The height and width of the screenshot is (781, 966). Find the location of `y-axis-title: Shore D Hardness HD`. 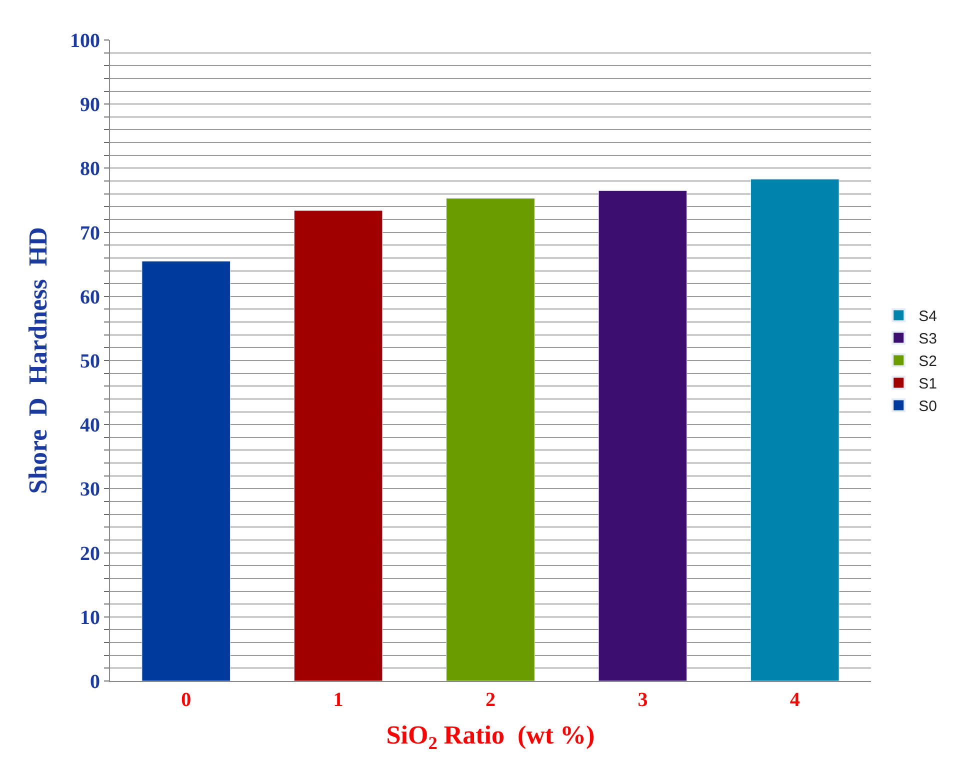

y-axis-title: Shore D Hardness HD is located at coordinates (37, 360).